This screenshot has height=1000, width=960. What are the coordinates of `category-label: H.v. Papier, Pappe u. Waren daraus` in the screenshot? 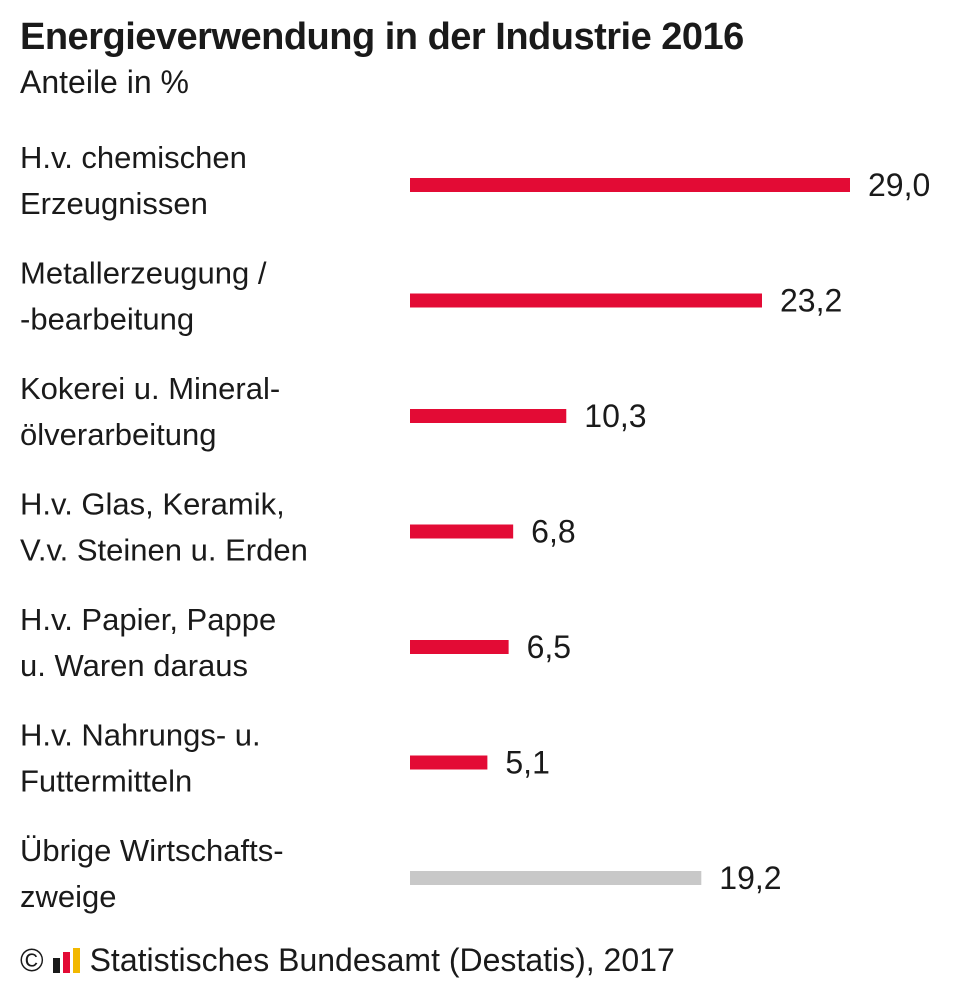 It's located at (148, 642).